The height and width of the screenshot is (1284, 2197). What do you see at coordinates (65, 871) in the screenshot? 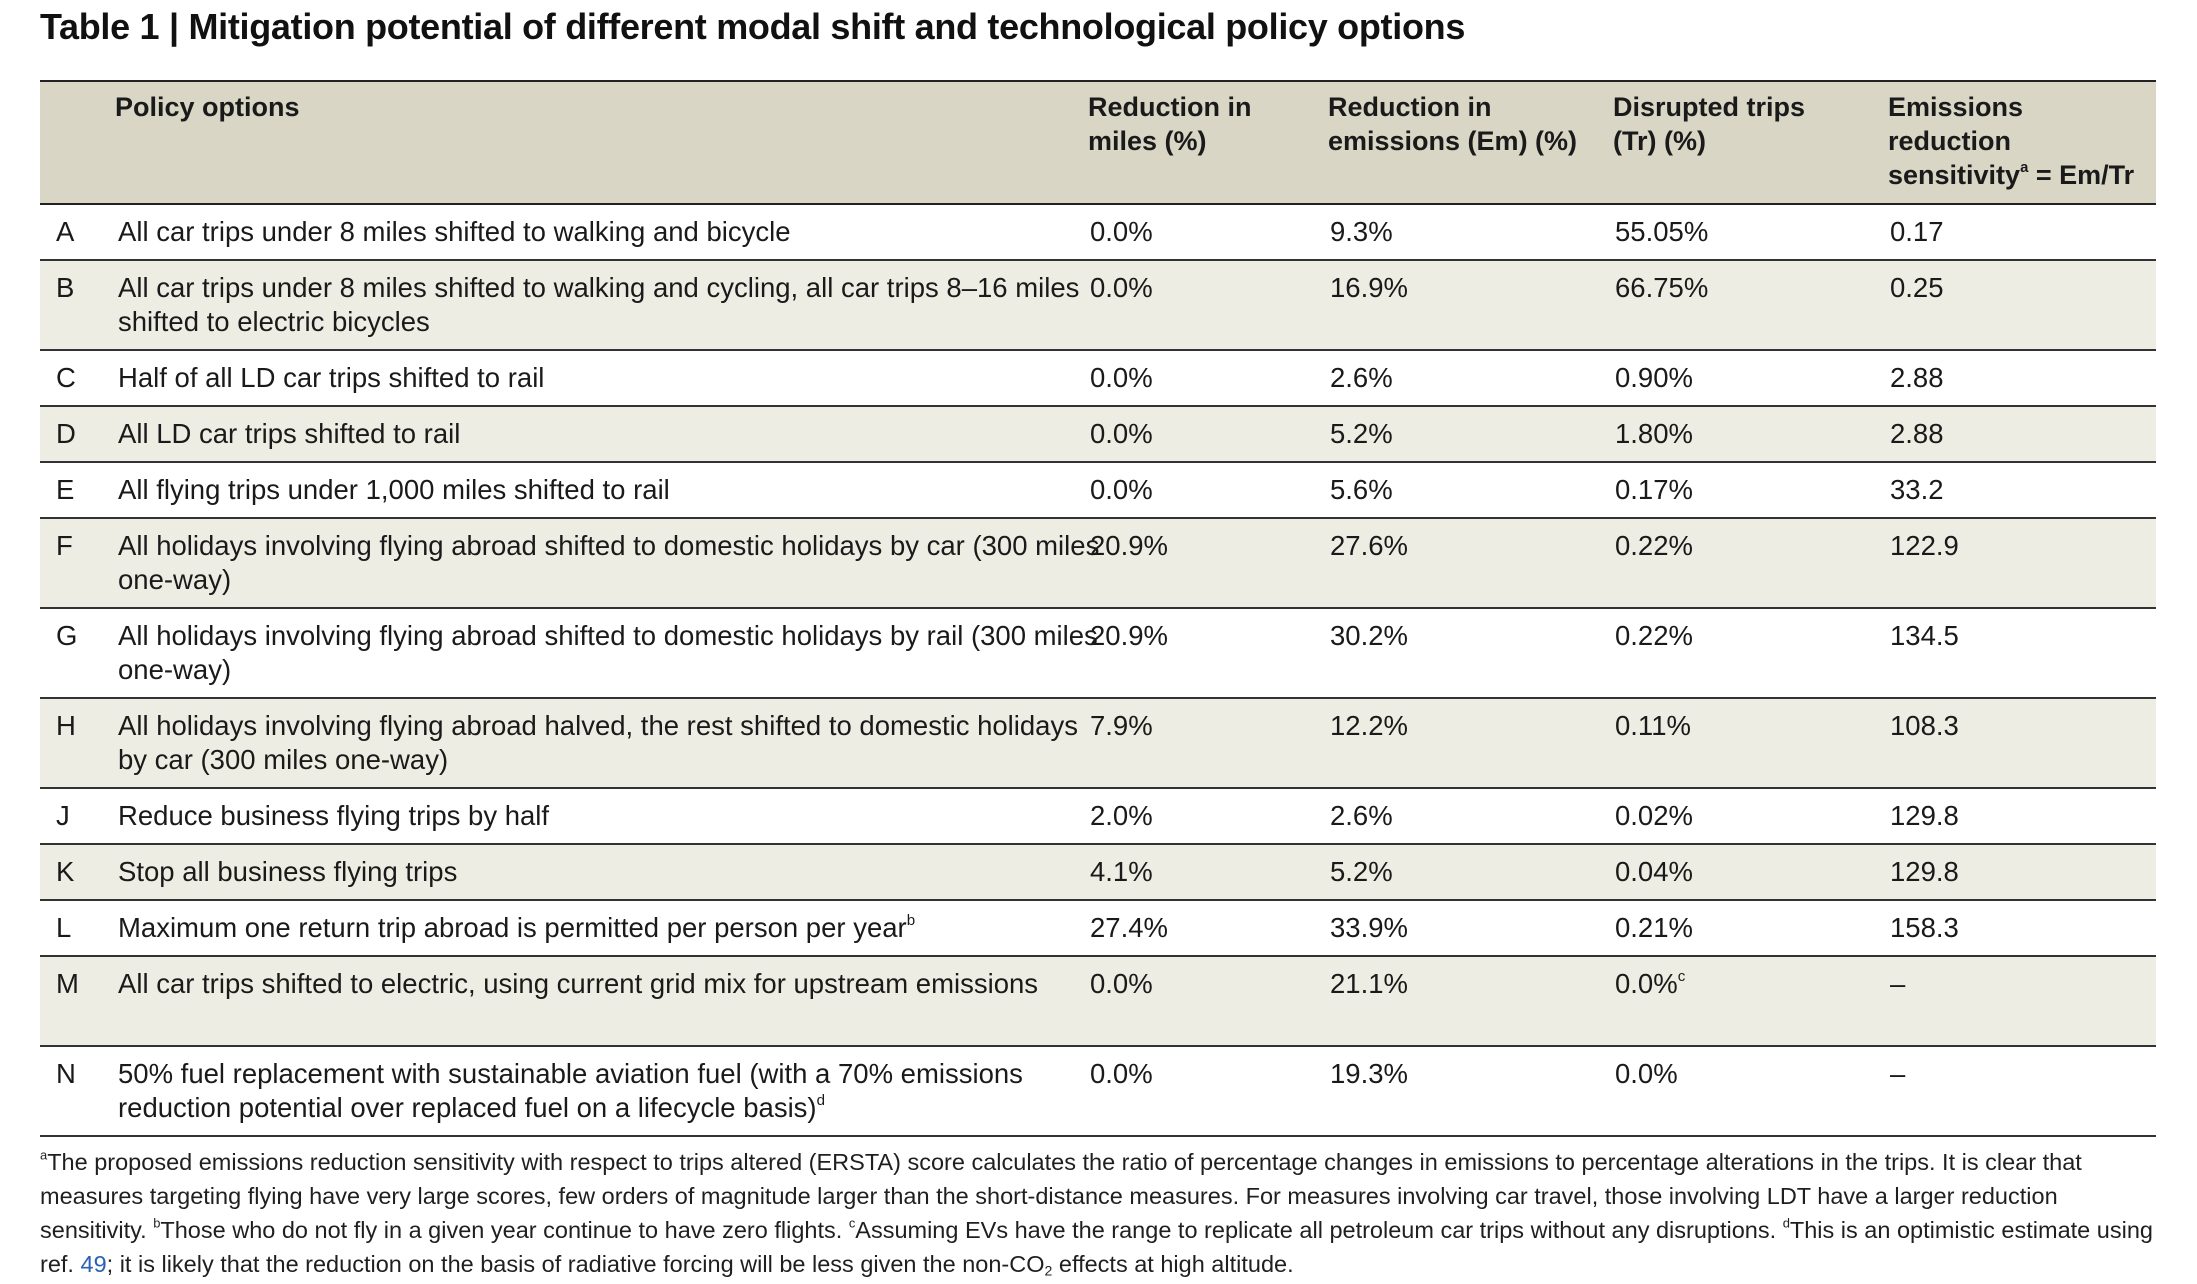
I see `row-letter: K` at bounding box center [65, 871].